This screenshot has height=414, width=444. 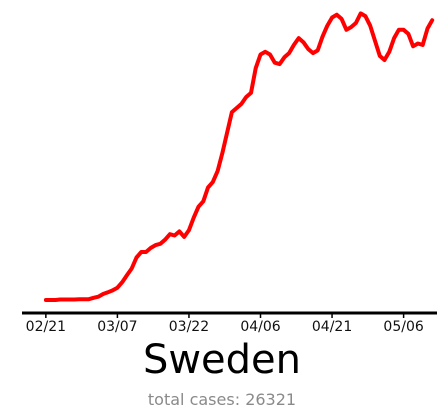 What do you see at coordinates (271, 399) in the screenshot?
I see `total-cases-value: 26321` at bounding box center [271, 399].